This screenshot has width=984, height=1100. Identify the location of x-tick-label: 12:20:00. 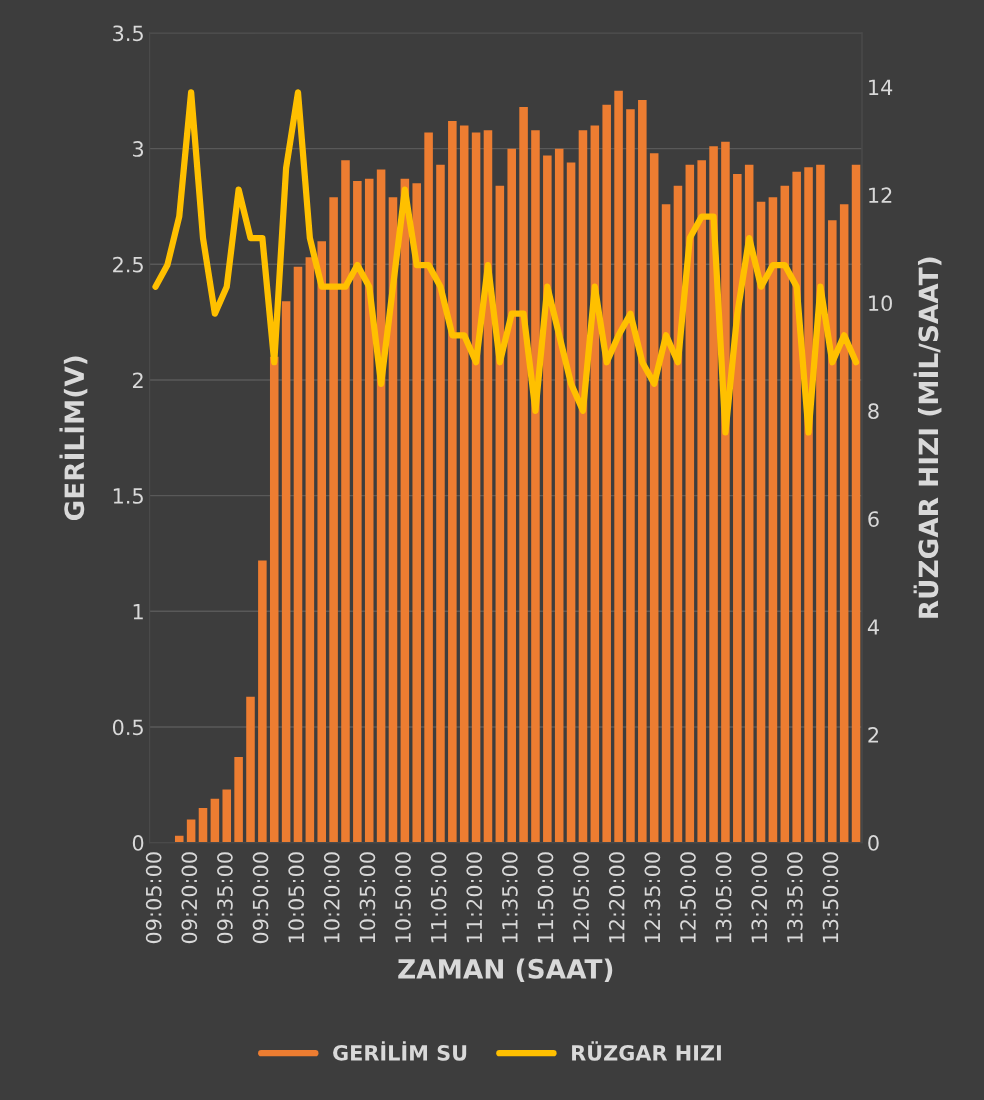
(616, 897).